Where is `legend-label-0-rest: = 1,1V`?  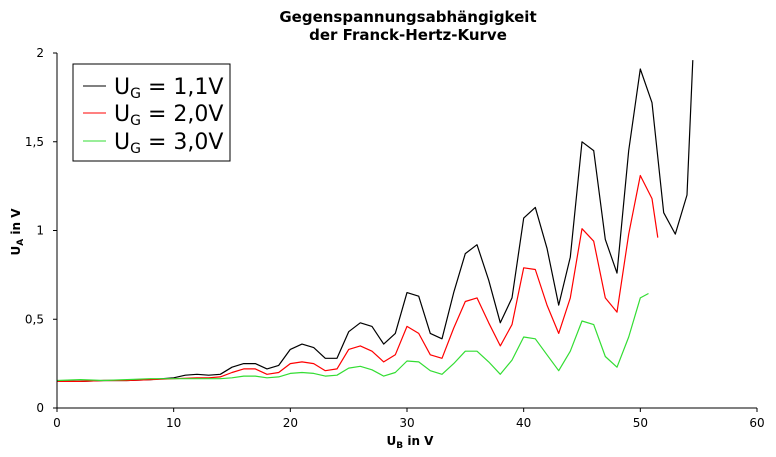
legend-label-0-rest: = 1,1V is located at coordinates (182, 87).